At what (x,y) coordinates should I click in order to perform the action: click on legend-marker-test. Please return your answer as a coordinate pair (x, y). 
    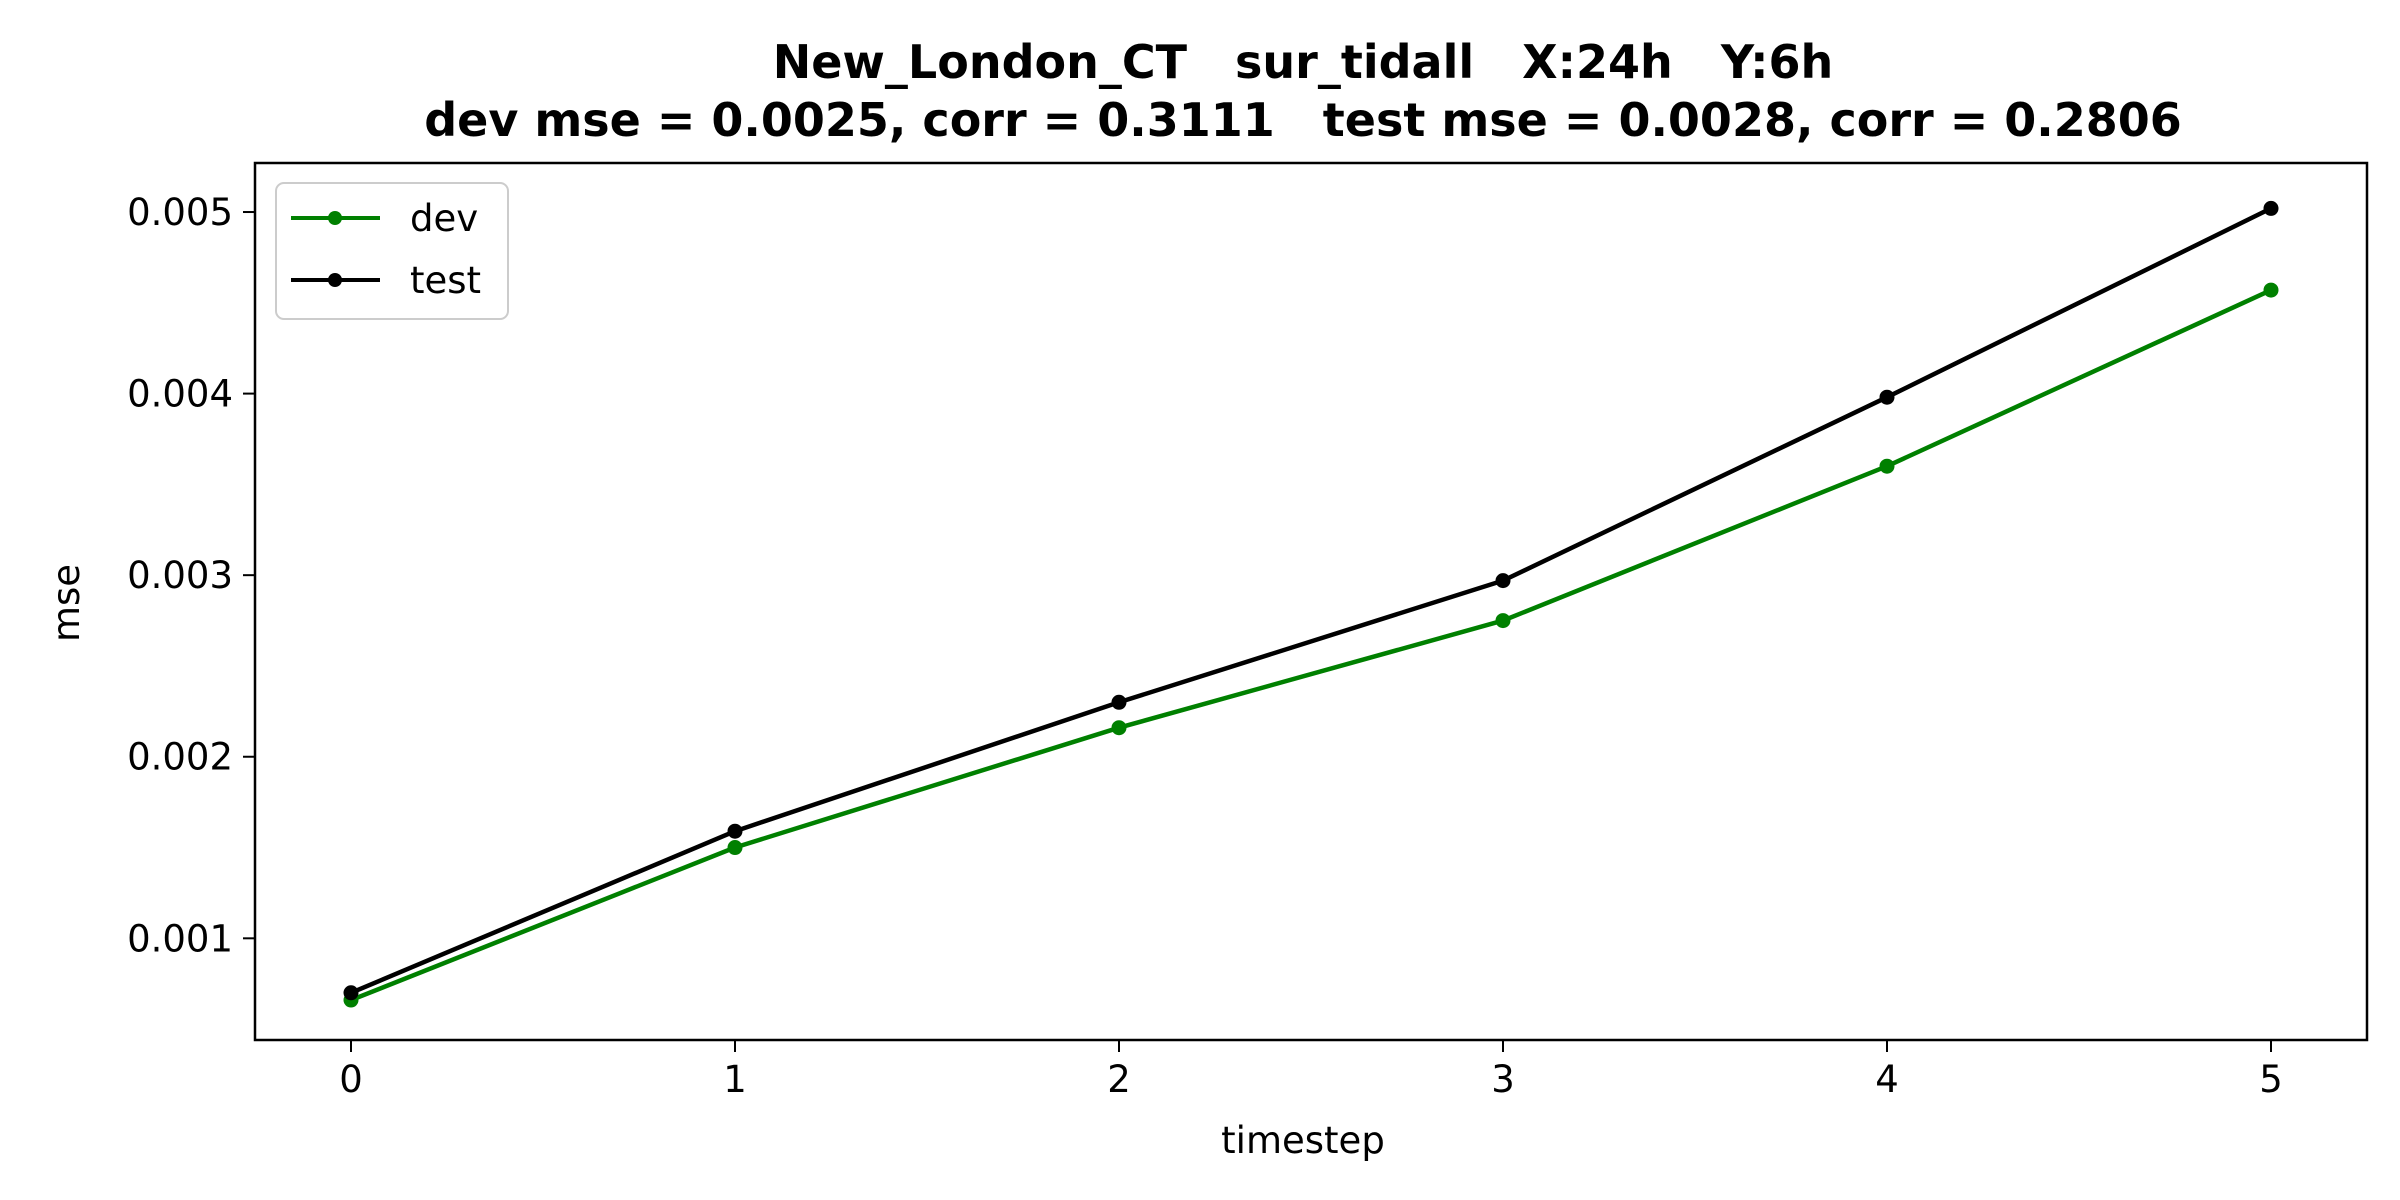
    Looking at the image, I should click on (335, 280).